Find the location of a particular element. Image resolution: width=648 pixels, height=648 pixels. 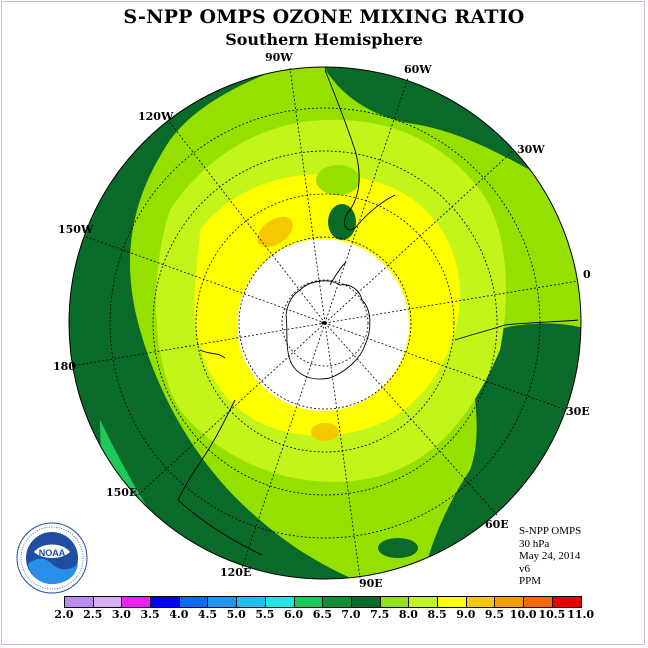

colorbar-tick-label: 3.0 is located at coordinates (121, 614).